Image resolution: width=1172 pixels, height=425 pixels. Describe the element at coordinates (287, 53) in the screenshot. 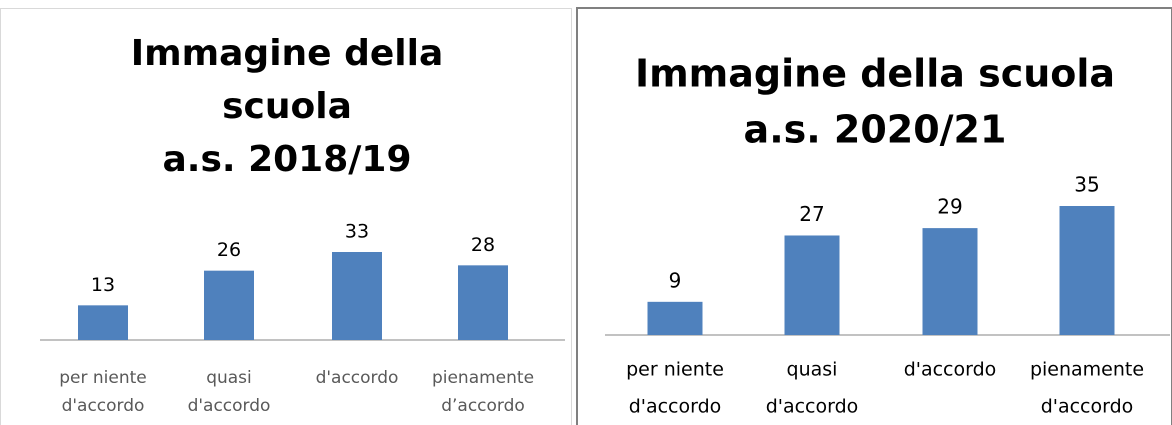

I see `chart-title: Immagine della` at that location.